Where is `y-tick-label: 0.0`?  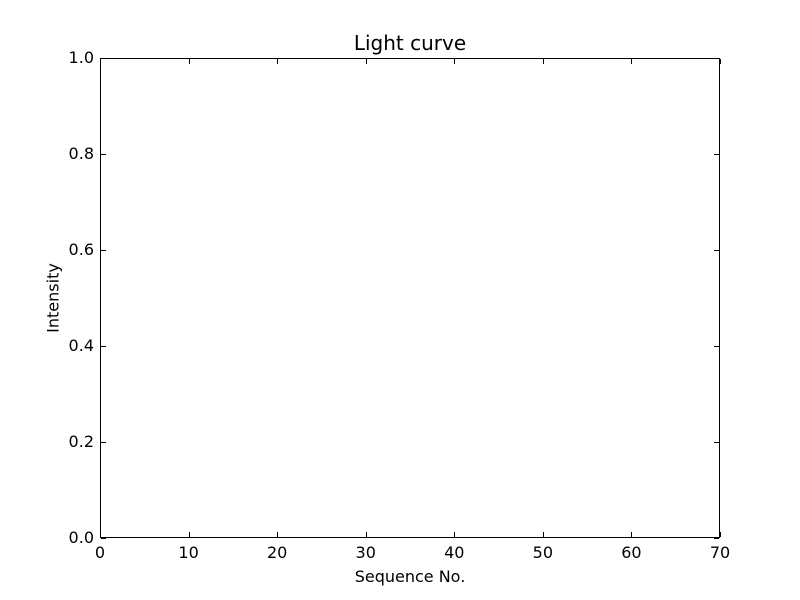
y-tick-label: 0.0 is located at coordinates (81, 537).